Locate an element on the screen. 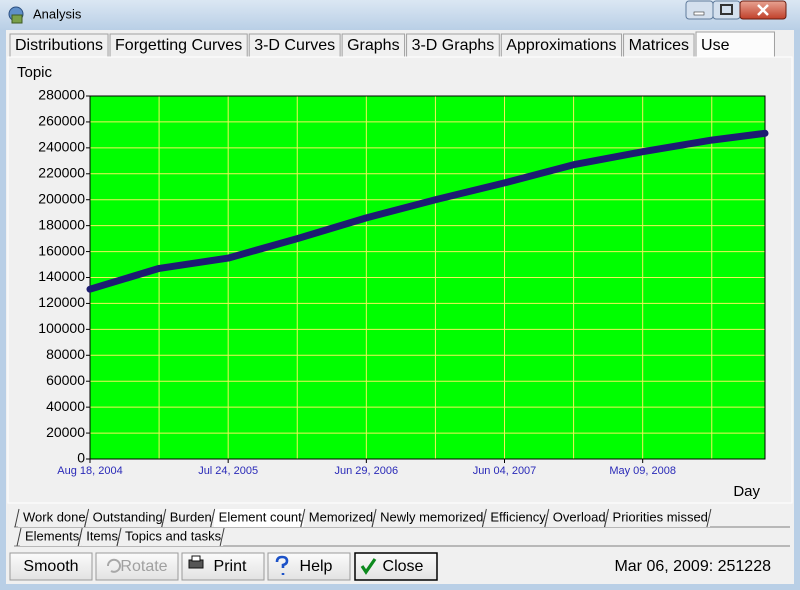 The width and height of the screenshot is (800, 590). tab: Forgetting Curves is located at coordinates (178, 45).